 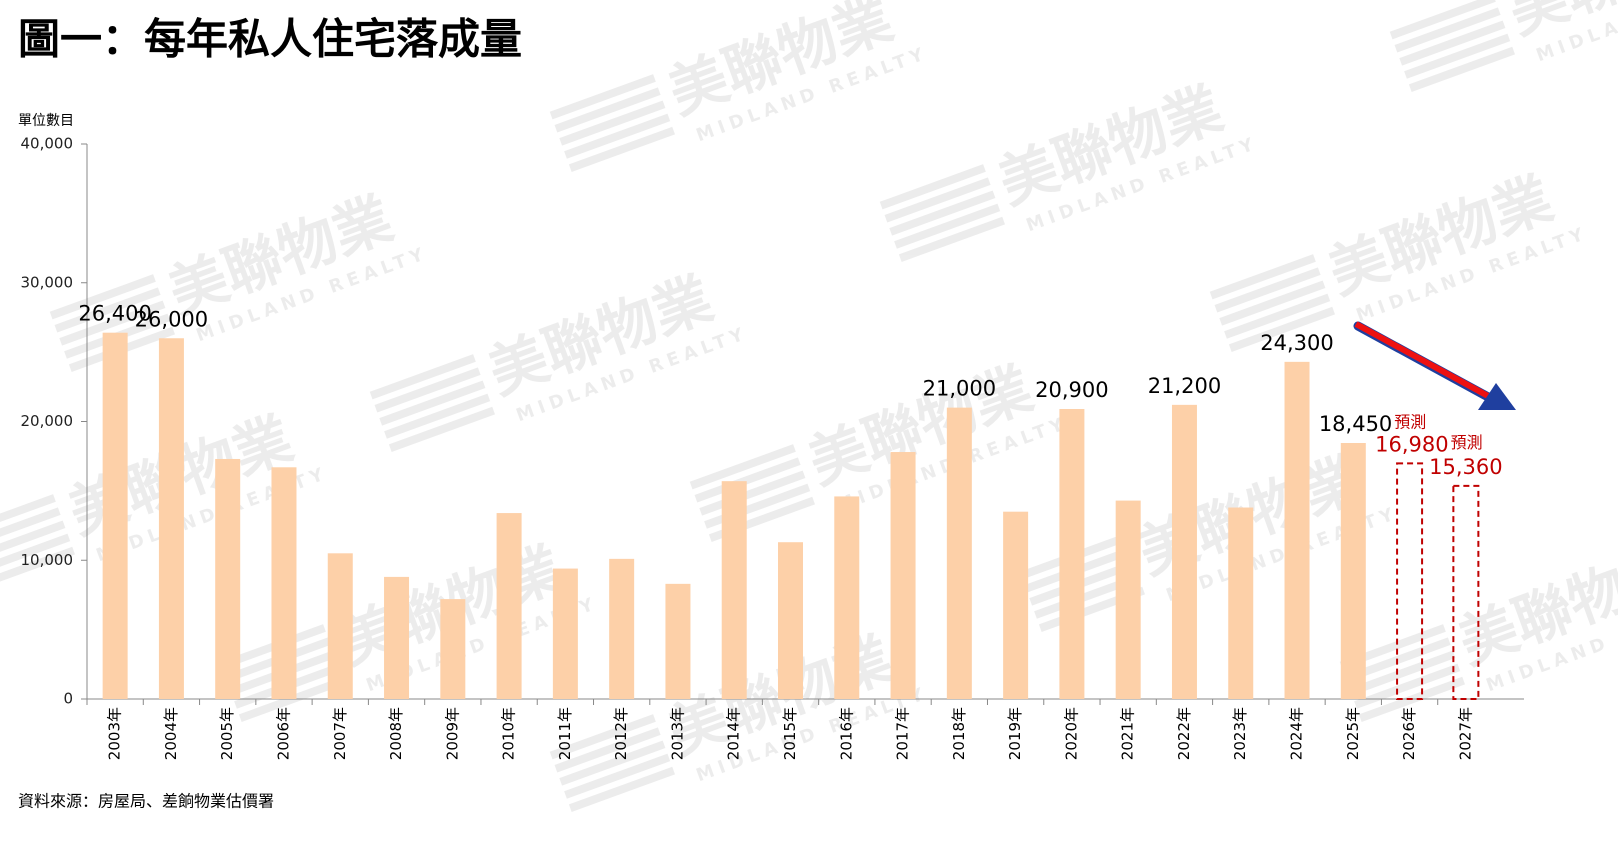 I want to click on x-tick-label: 2012年, so click(x=621, y=733).